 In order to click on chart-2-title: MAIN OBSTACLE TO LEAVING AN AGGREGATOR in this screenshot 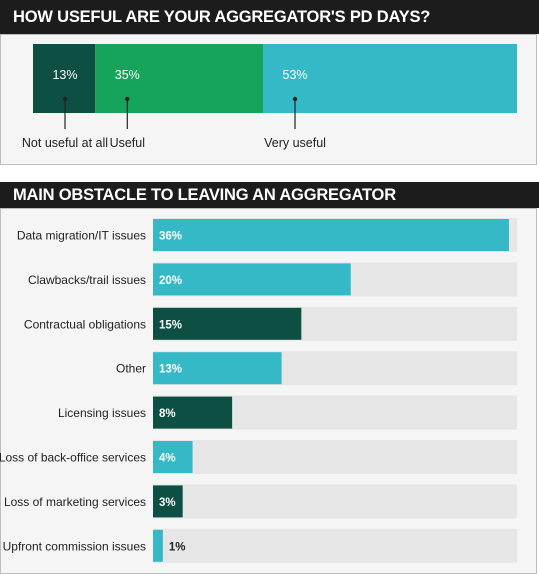, I will do `click(269, 195)`.